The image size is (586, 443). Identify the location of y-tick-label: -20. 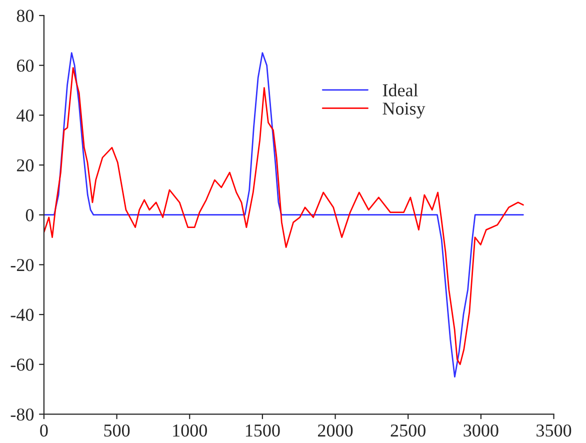
(22, 265).